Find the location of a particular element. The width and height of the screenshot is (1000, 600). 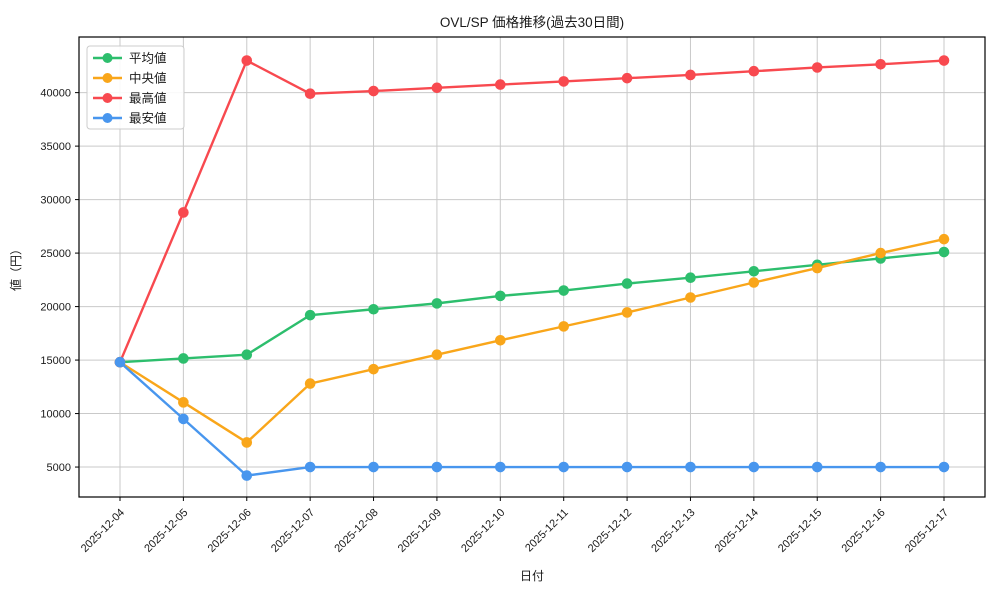

x-tick-label: 2025-12-15 is located at coordinates (800, 531).